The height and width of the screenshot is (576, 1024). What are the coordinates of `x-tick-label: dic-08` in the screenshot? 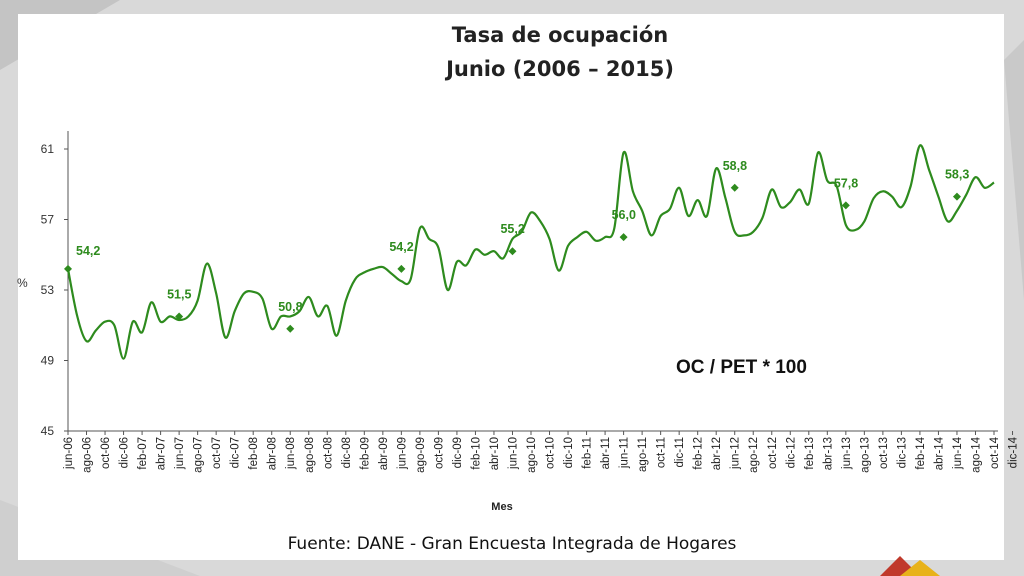 It's located at (347, 452).